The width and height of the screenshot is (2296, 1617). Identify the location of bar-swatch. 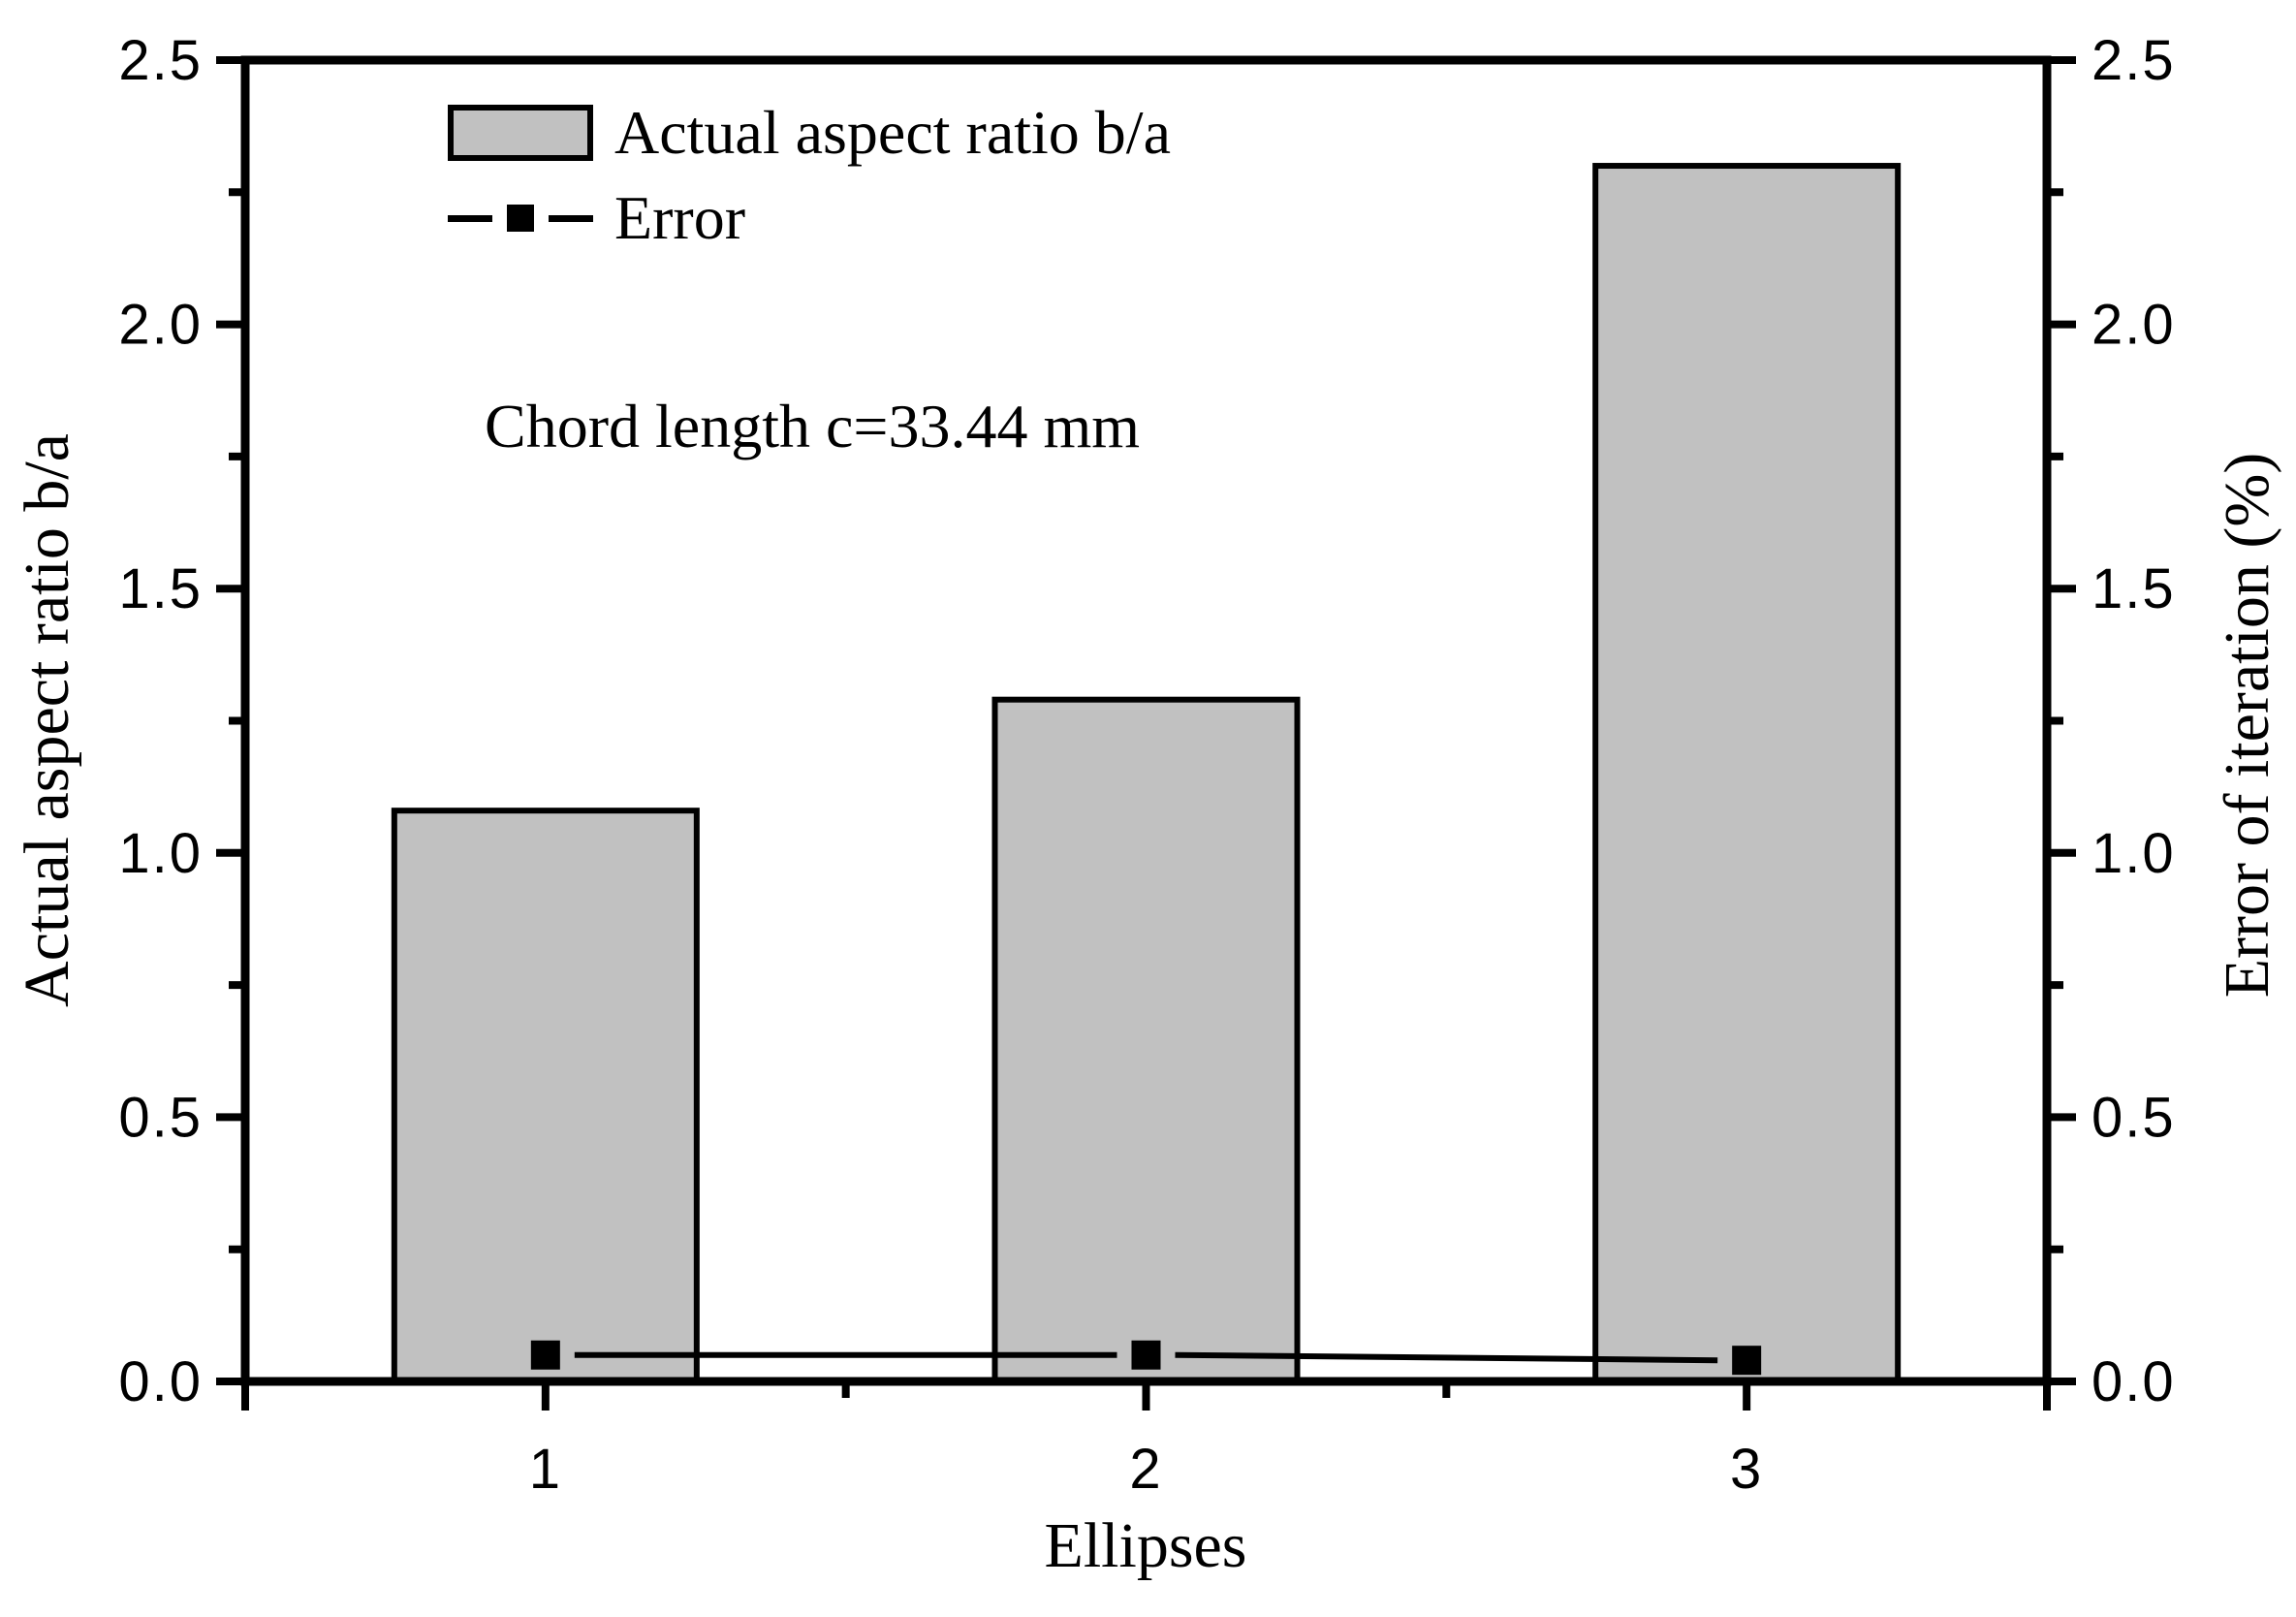
(521, 133).